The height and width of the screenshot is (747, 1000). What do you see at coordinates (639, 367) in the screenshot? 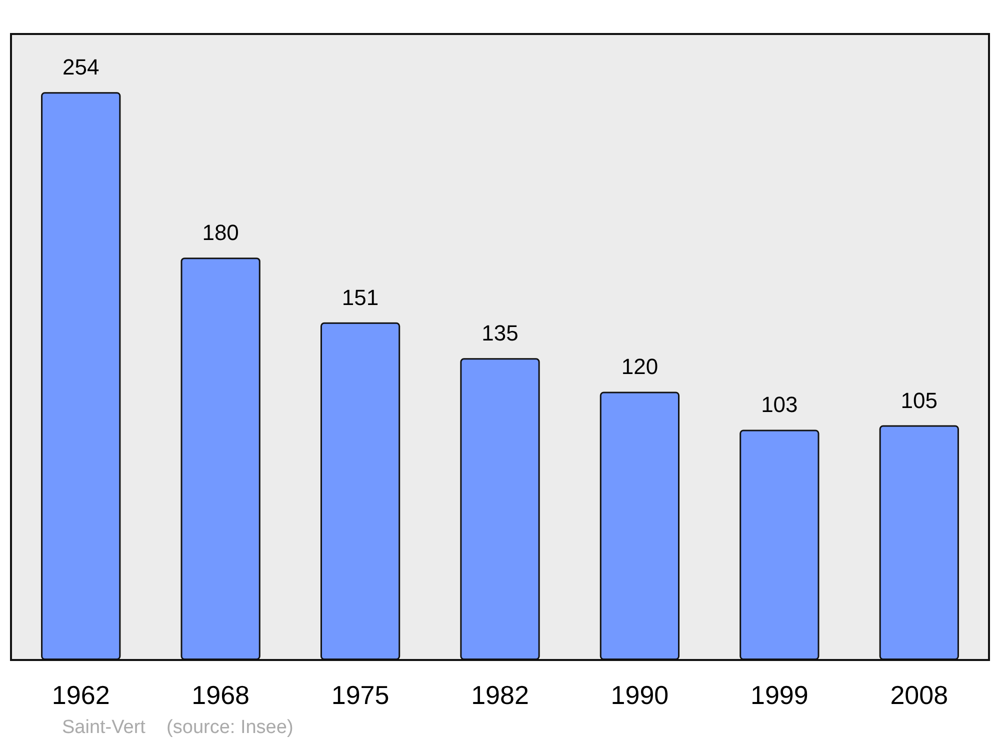
I see `data-label: 120` at bounding box center [639, 367].